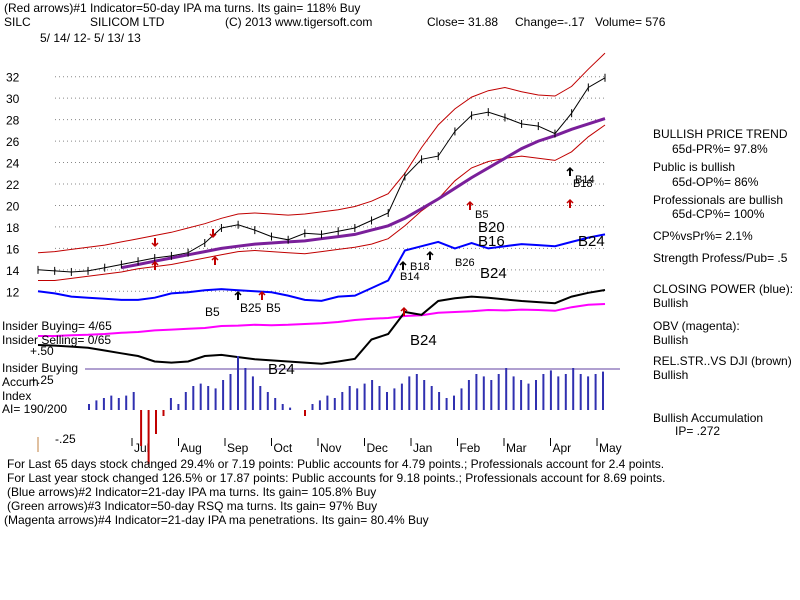 Image resolution: width=800 pixels, height=600 pixels. I want to click on obv-title: OBV (magenta):, so click(696, 326).